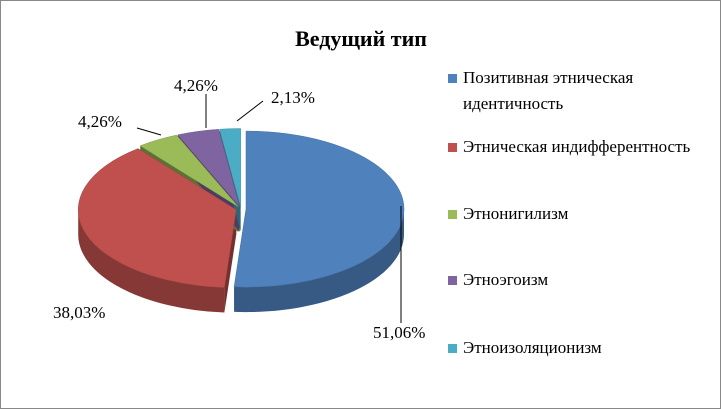 This screenshot has width=721, height=409. I want to click on chart-title: Ведущий тип, so click(361, 38).